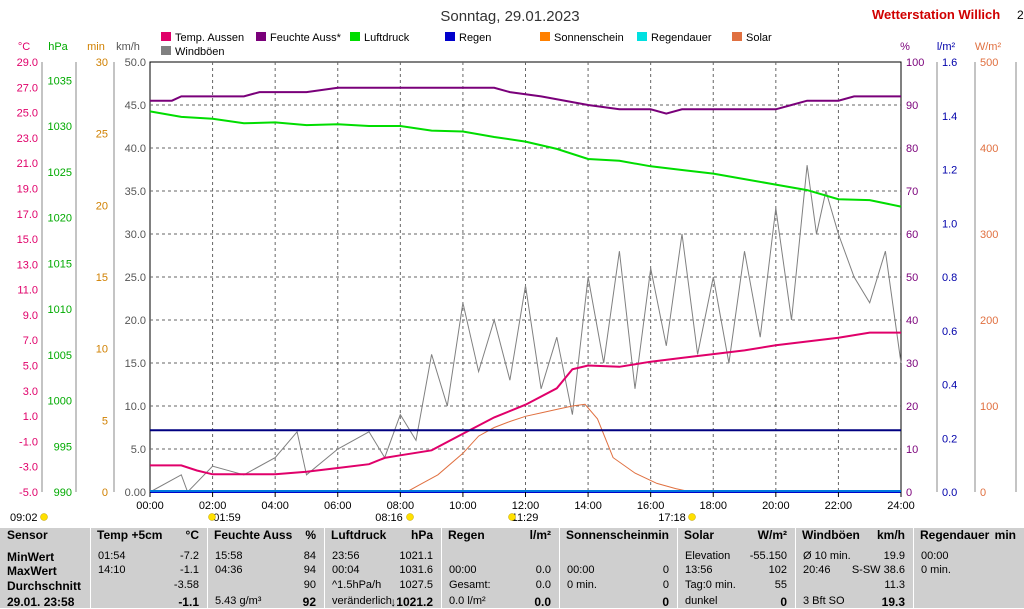 The height and width of the screenshot is (609, 1024). I want to click on cell-pressure-3-b: ↓1021.2, so click(411, 602).